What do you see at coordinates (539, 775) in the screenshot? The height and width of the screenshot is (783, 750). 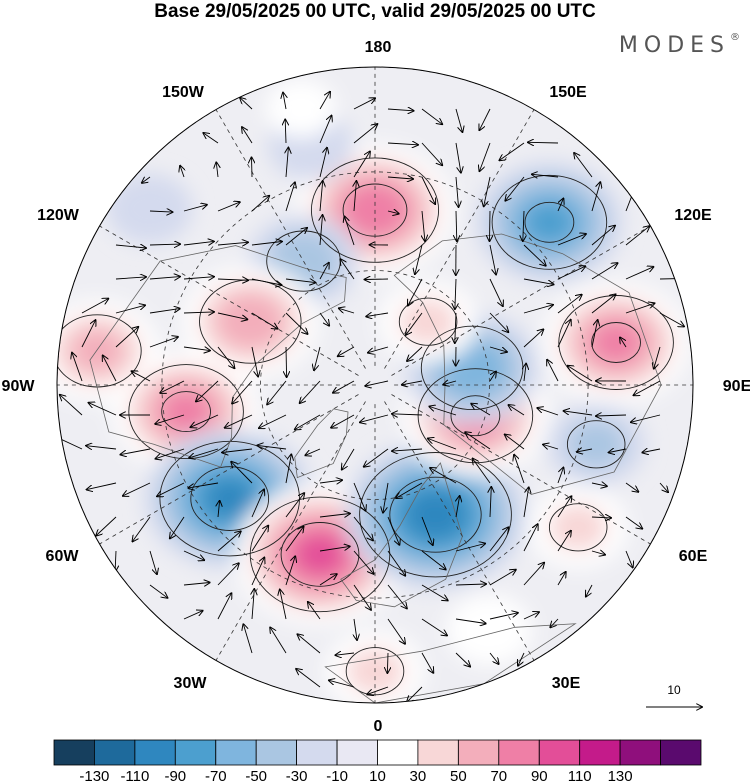 I see `colorbar-tick-label: 90` at bounding box center [539, 775].